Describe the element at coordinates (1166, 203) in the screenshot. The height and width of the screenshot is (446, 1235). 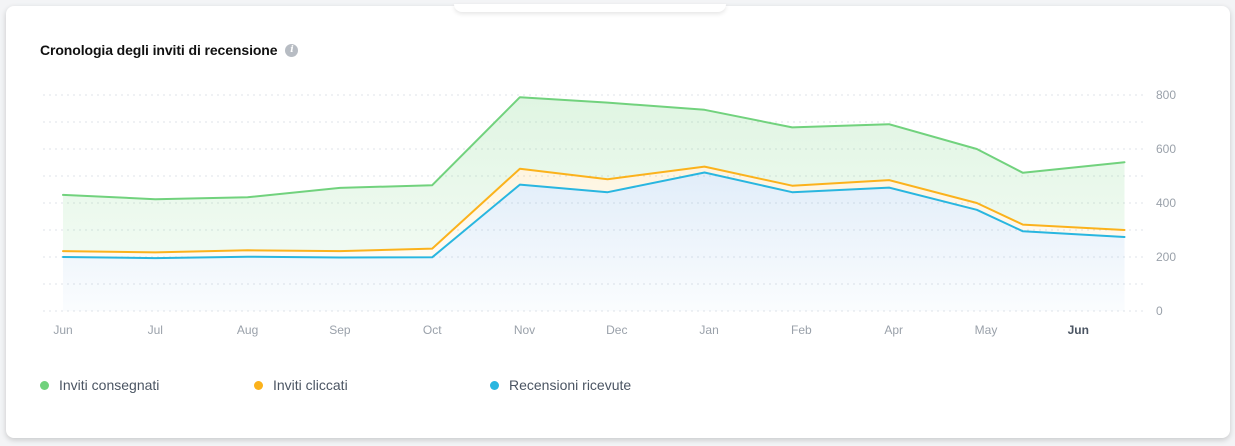
I see `y-tick-label: 400` at that location.